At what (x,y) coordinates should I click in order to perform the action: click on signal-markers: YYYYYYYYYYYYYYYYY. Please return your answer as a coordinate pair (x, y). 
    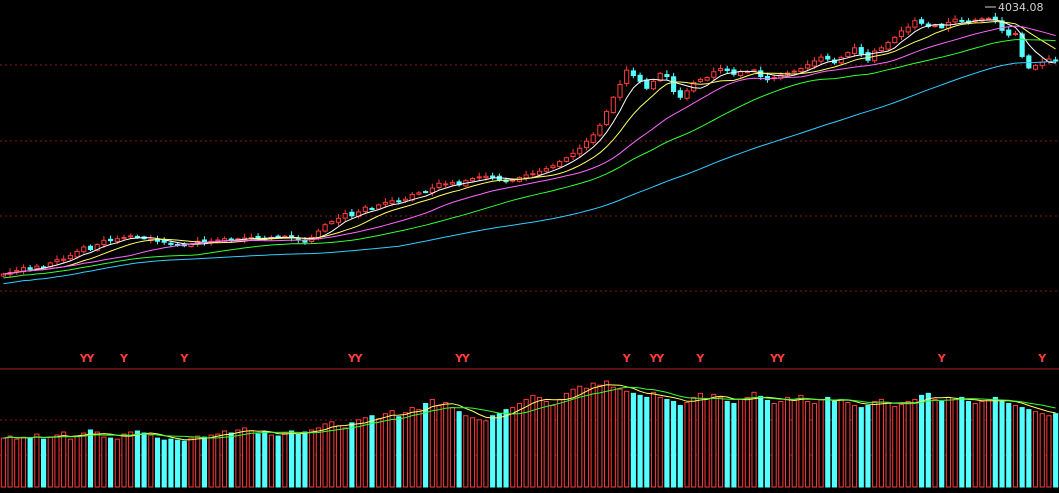
    Looking at the image, I should click on (563, 358).